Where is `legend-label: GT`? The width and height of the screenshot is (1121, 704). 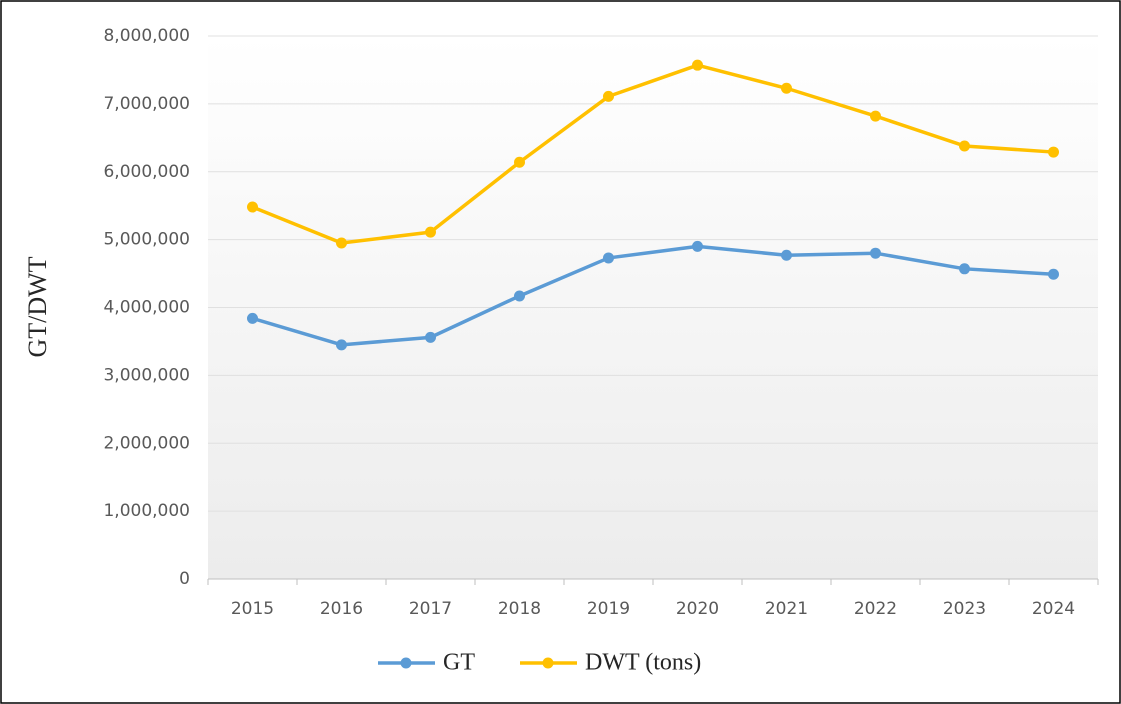 legend-label: GT is located at coordinates (459, 663).